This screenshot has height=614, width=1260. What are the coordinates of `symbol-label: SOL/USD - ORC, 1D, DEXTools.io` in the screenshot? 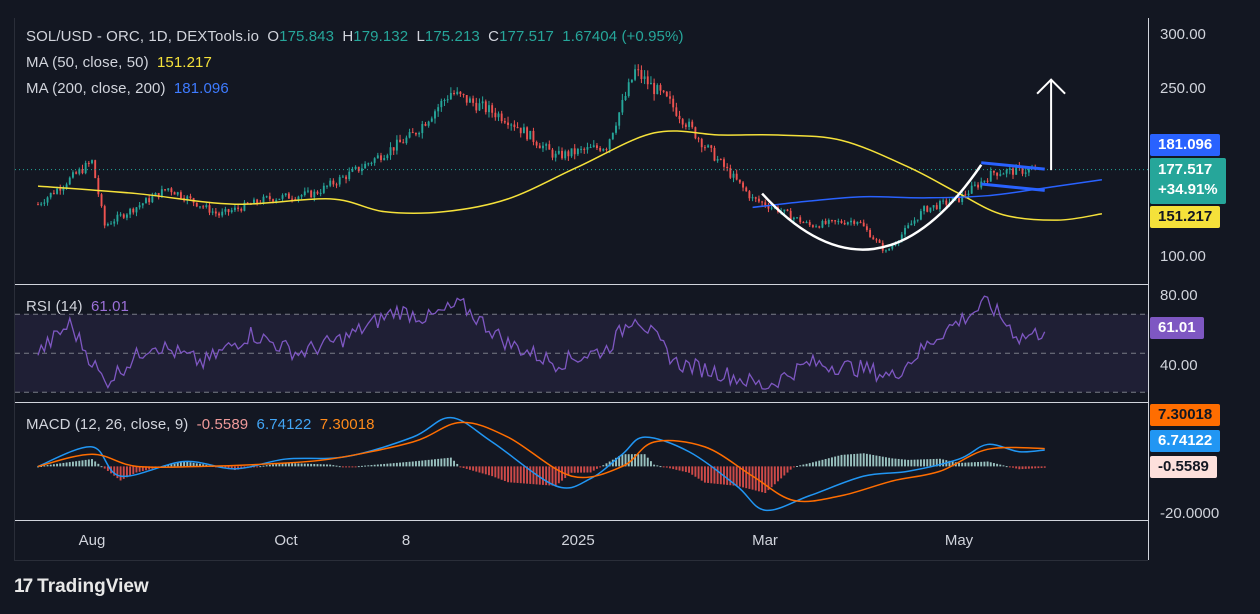 It's located at (143, 36).